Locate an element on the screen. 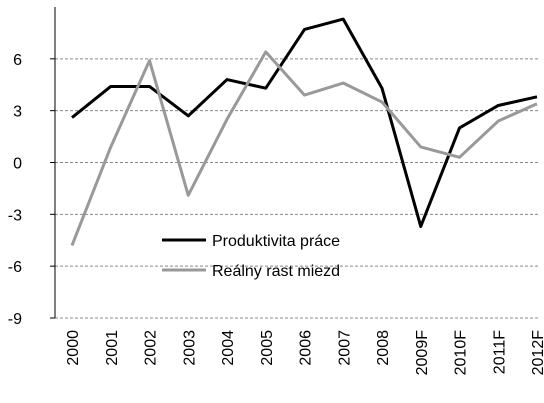  x-tick-label: 2008 is located at coordinates (383, 348).